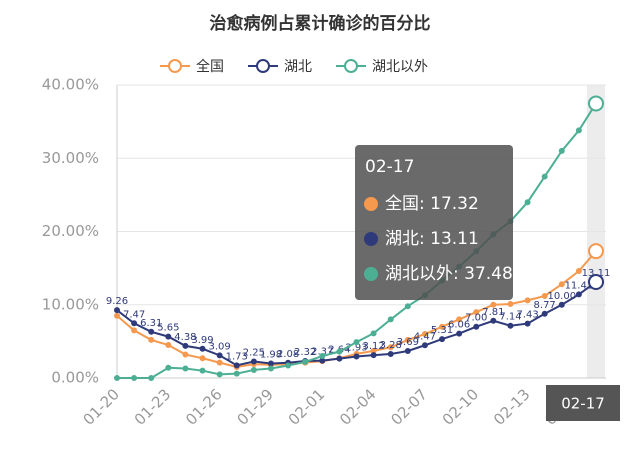 This screenshot has width=640, height=452. What do you see at coordinates (510, 317) in the screenshot?
I see `data-label: 7.14` at bounding box center [510, 317].